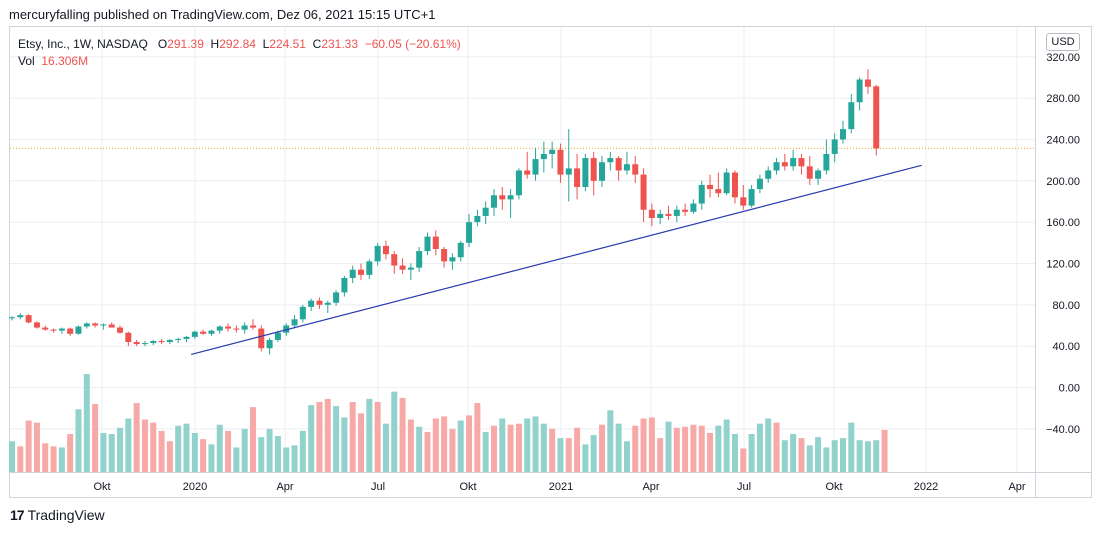  I want to click on y-tick-label: 0.00, so click(1069, 389).